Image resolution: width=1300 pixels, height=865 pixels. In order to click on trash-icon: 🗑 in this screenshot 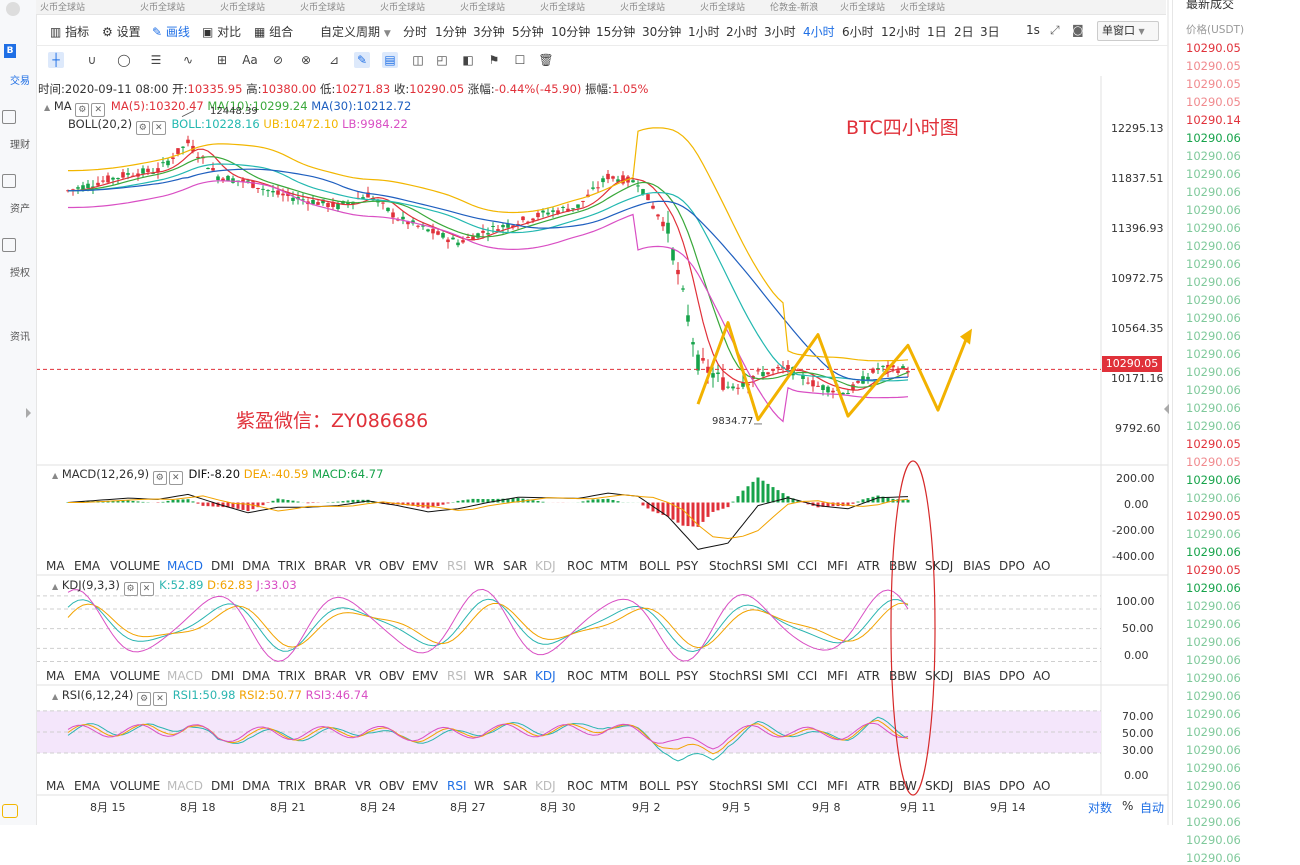, I will do `click(546, 60)`.